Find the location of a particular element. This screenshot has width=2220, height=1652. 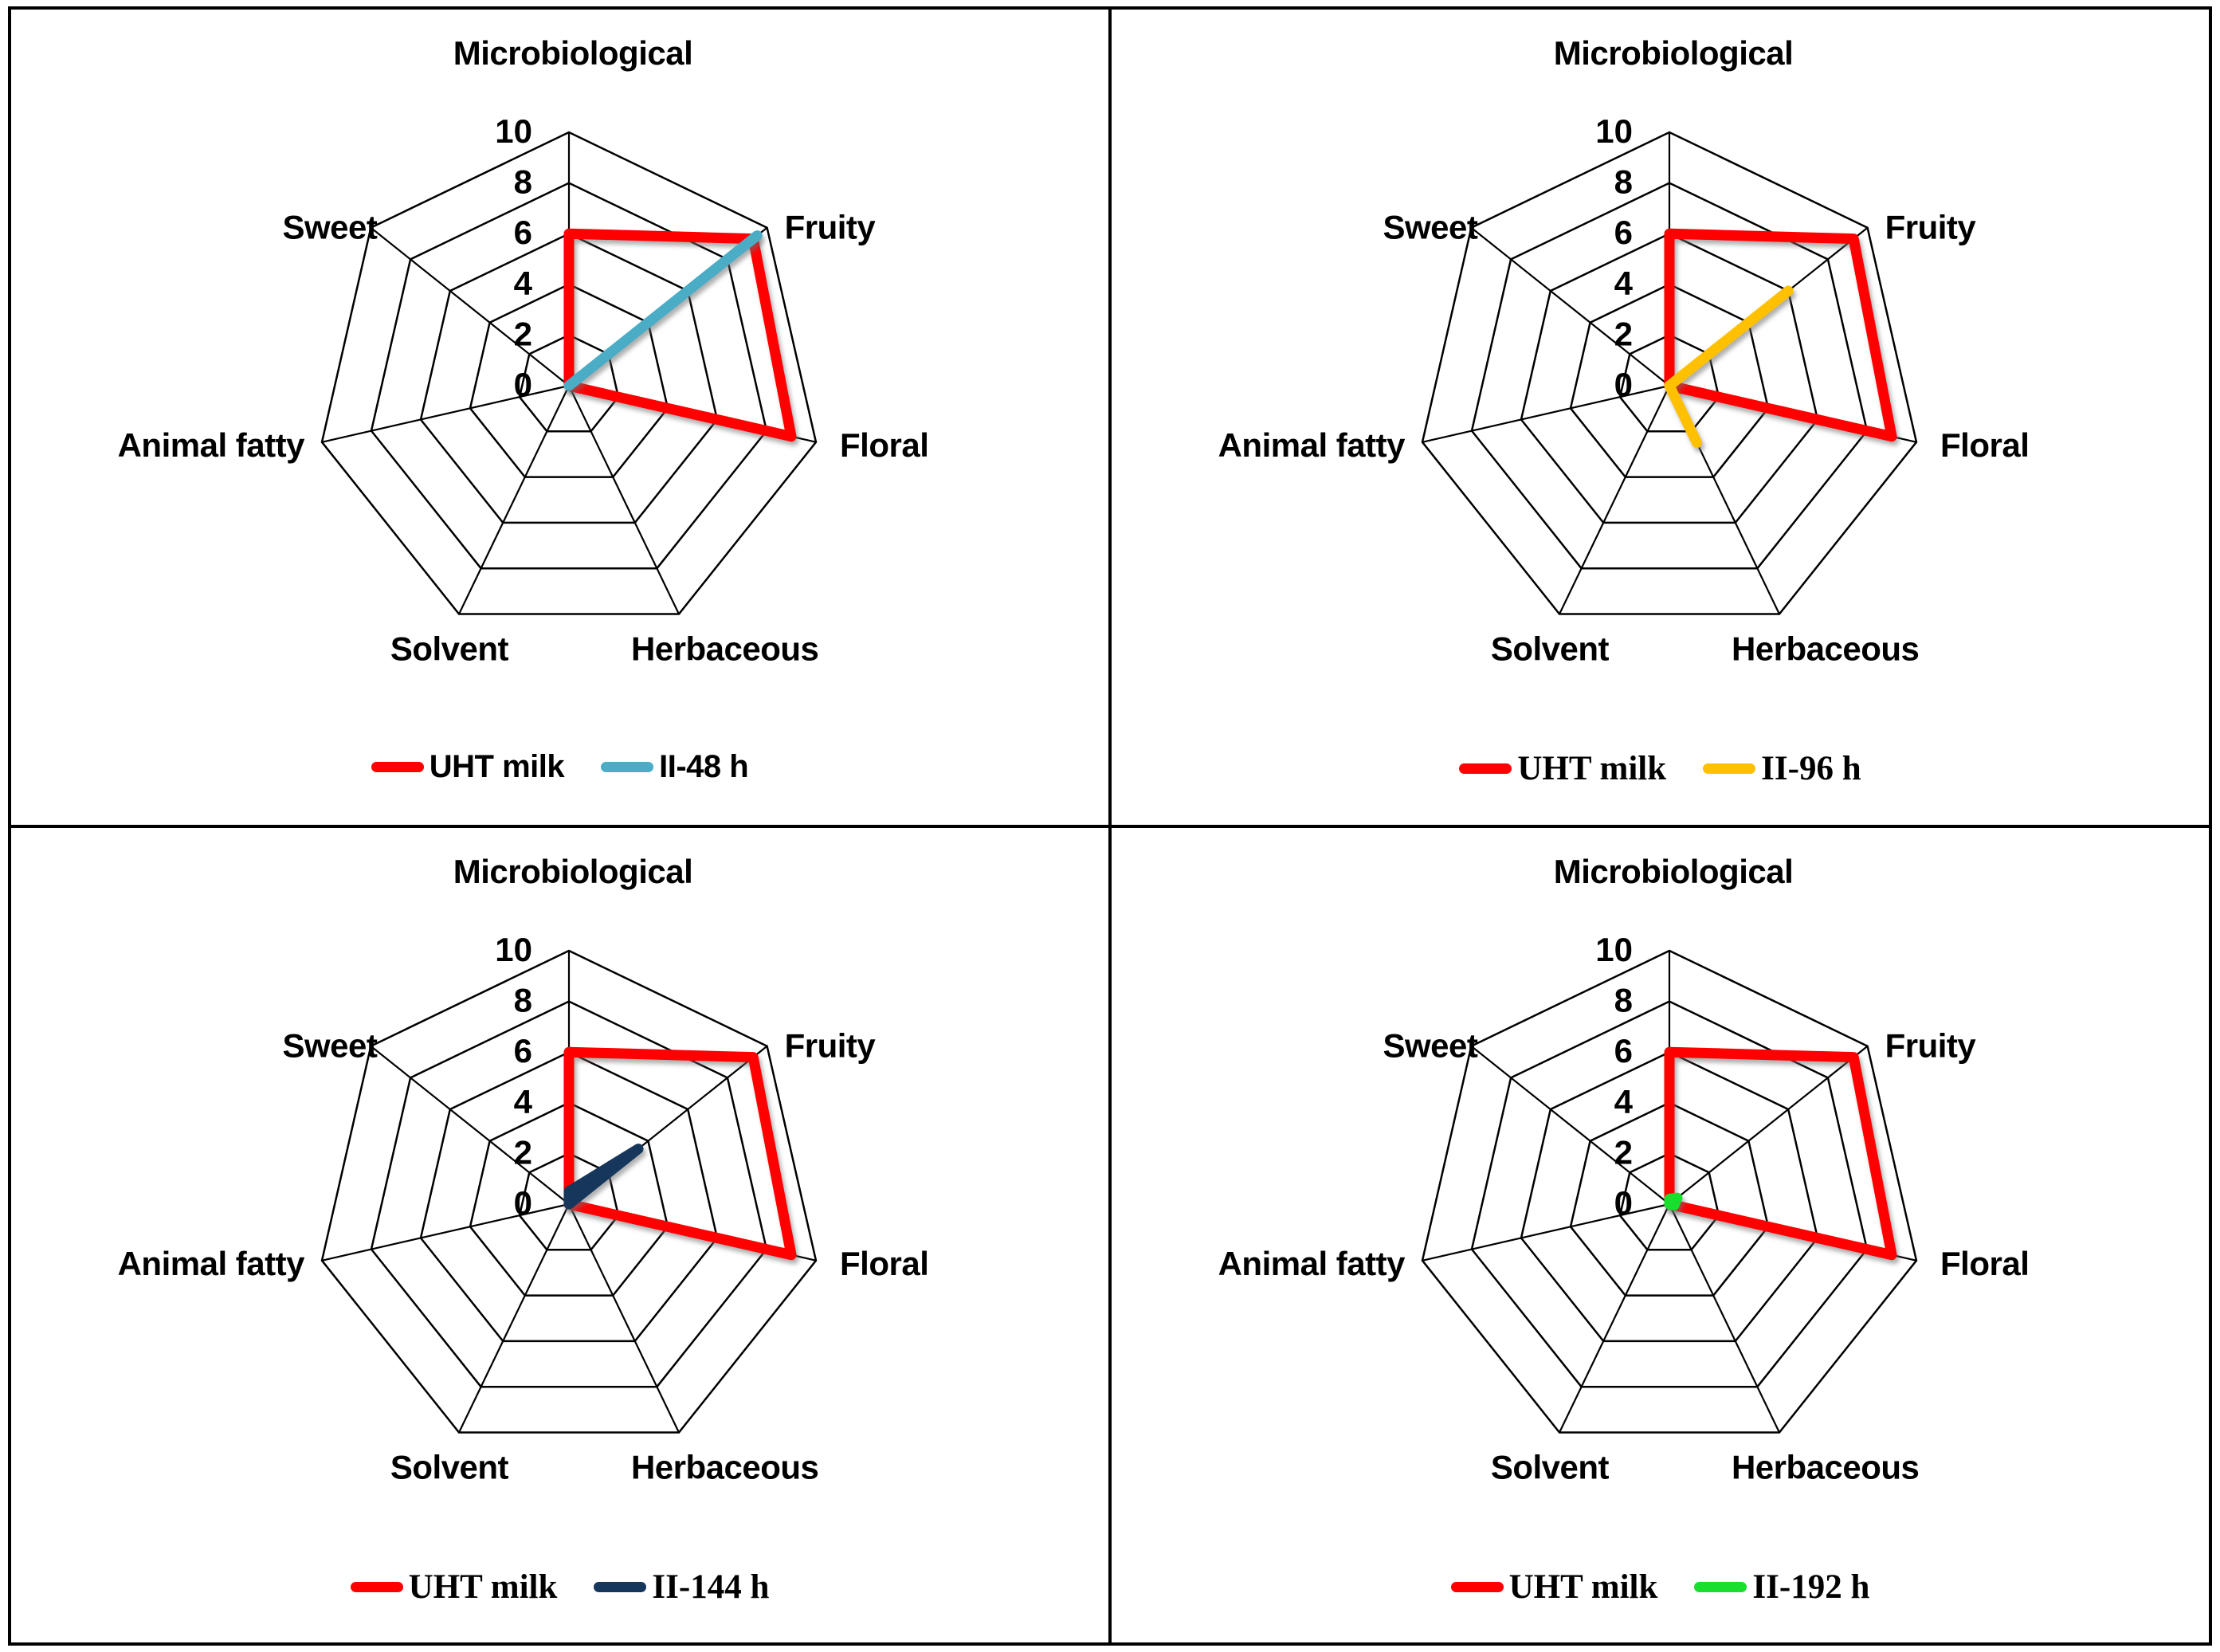

legend: UHT milk II-96 h is located at coordinates (1661, 768).